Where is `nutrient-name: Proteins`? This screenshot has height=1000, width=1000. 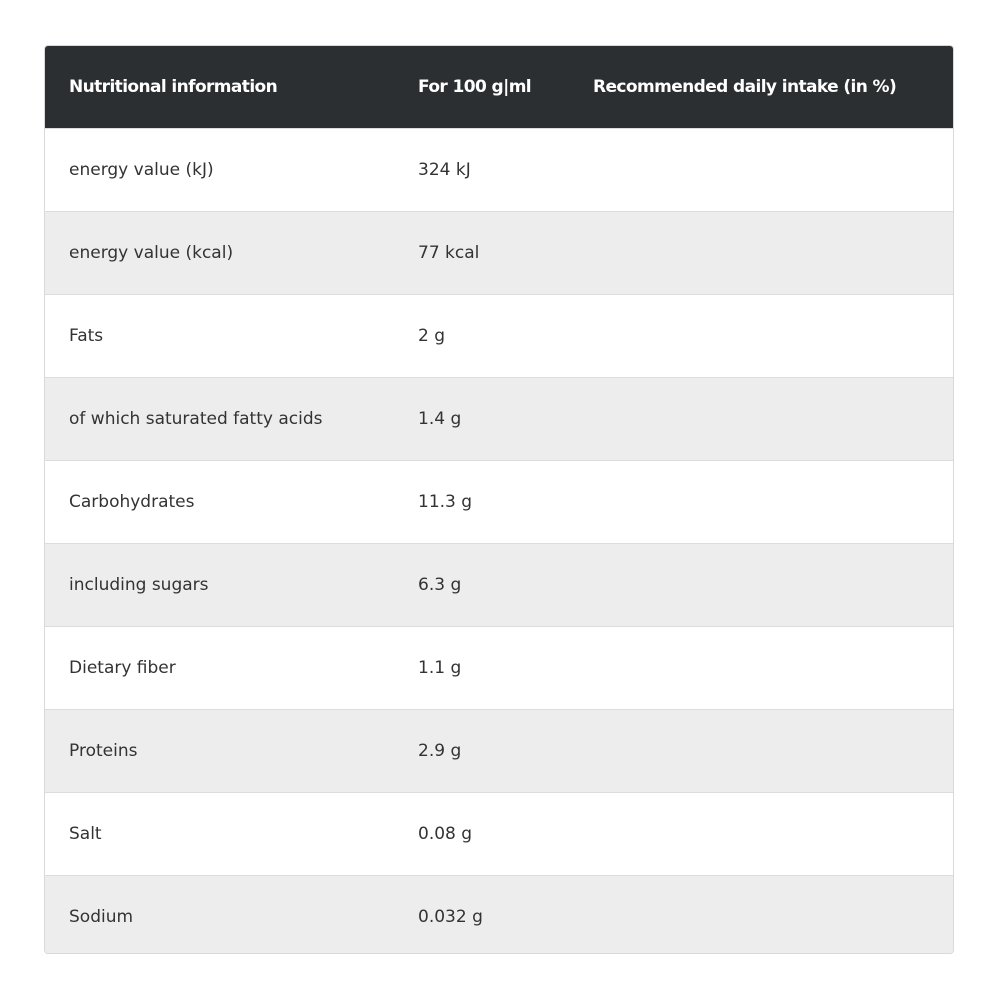
nutrient-name: Proteins is located at coordinates (103, 750).